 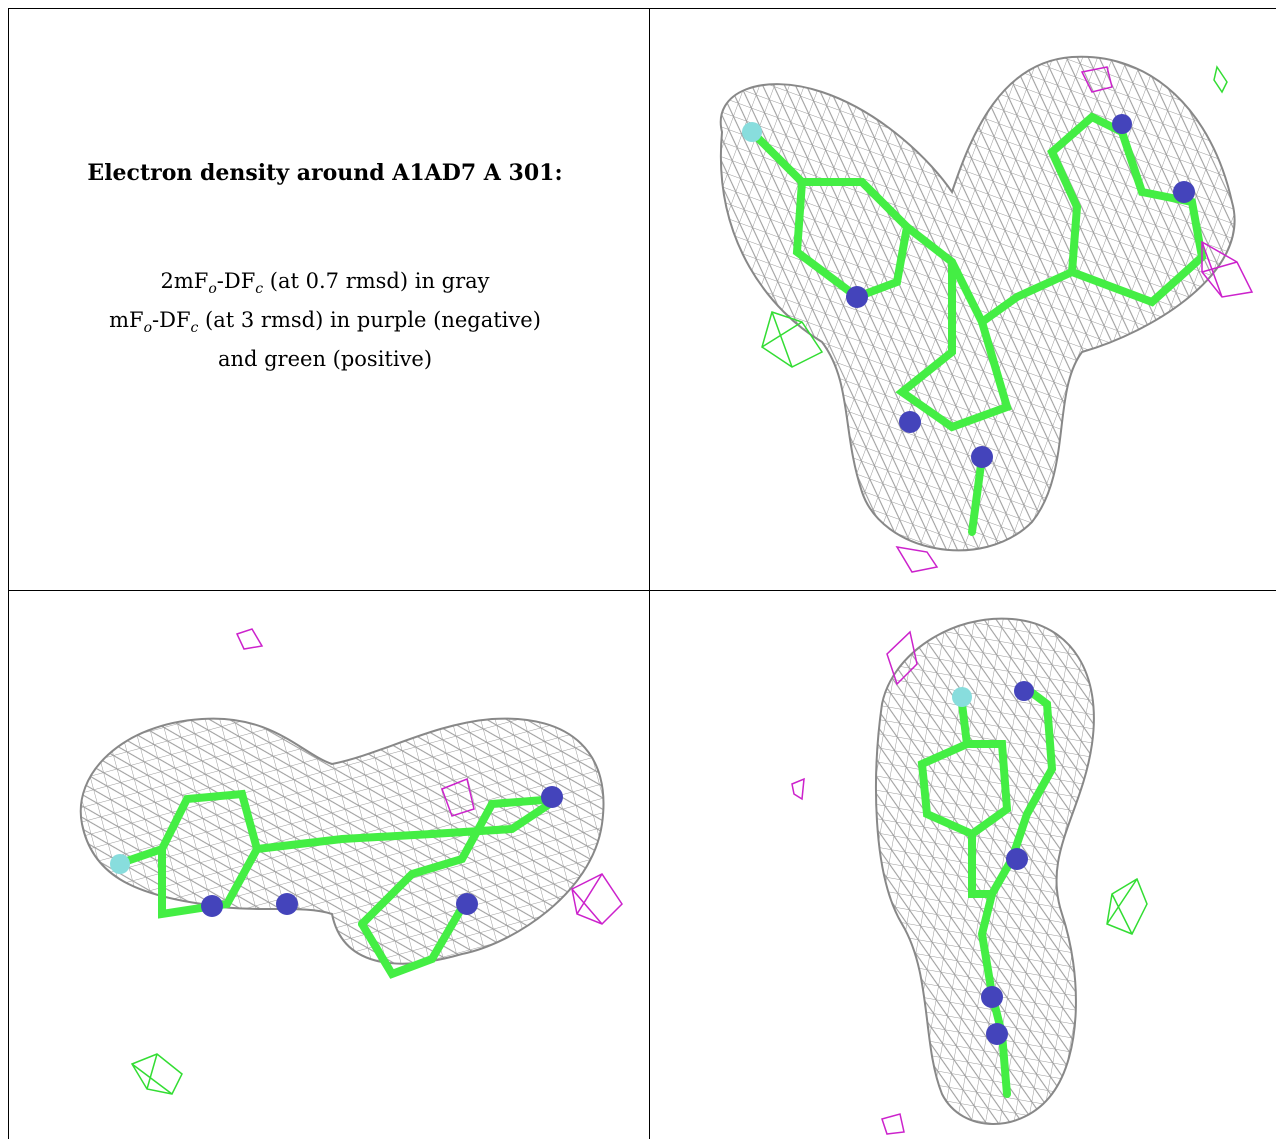 I want to click on atoms-end, so click(x=993, y=863).